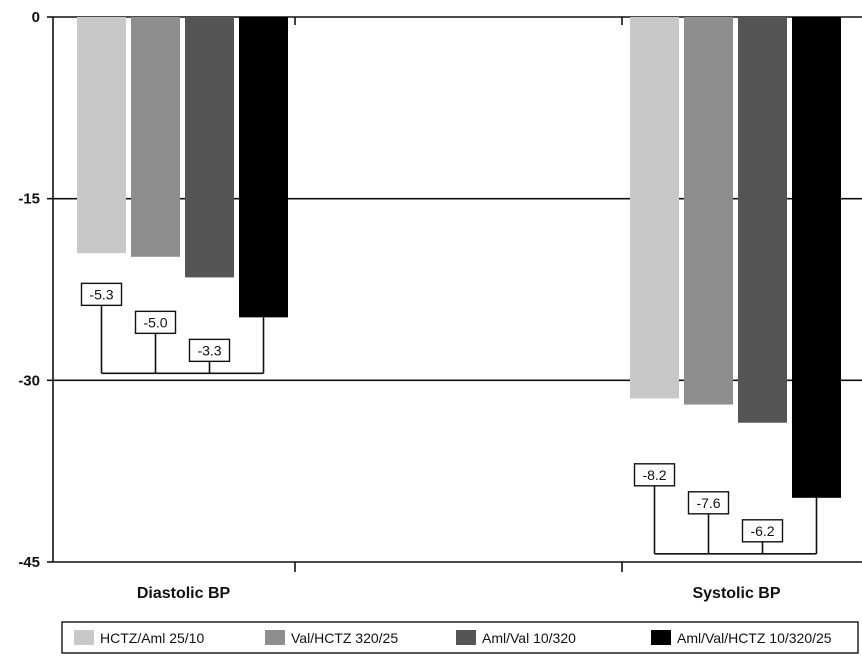  What do you see at coordinates (152, 638) in the screenshot?
I see `legend-label: HCTZ/Aml 25/10` at bounding box center [152, 638].